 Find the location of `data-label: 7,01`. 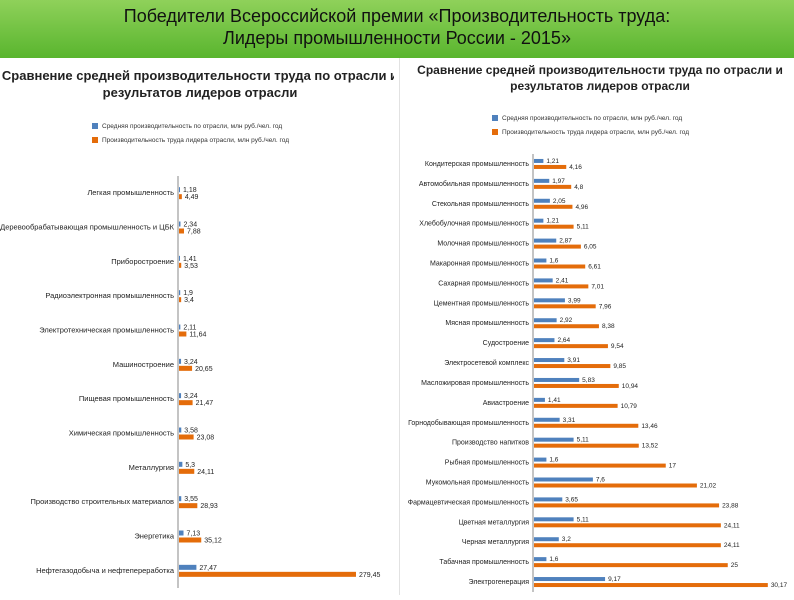

data-label: 7,01 is located at coordinates (597, 286).